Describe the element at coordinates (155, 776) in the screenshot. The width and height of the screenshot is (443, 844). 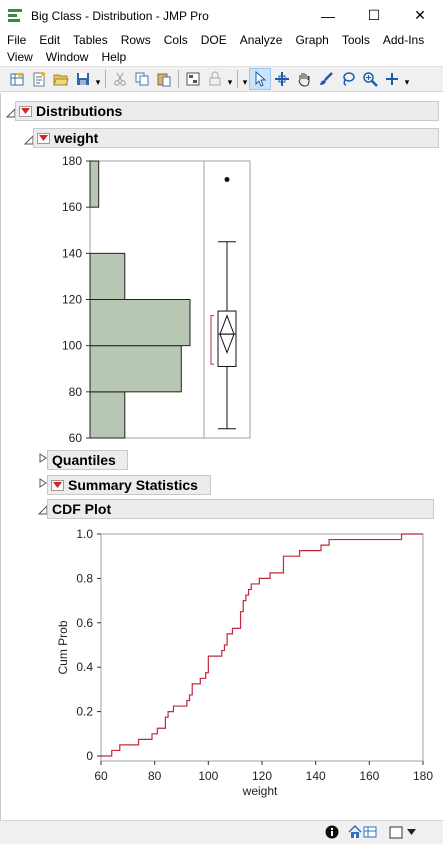
I see `x-tick-label: 80` at that location.